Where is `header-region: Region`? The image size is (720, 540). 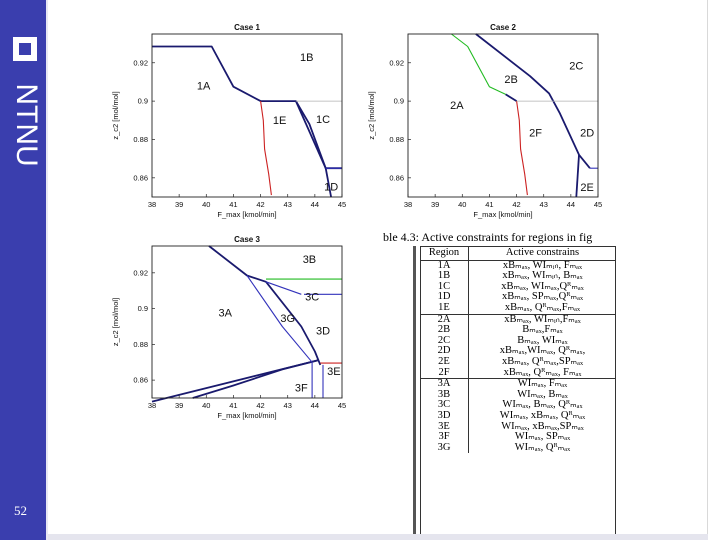 header-region: Region is located at coordinates (444, 253).